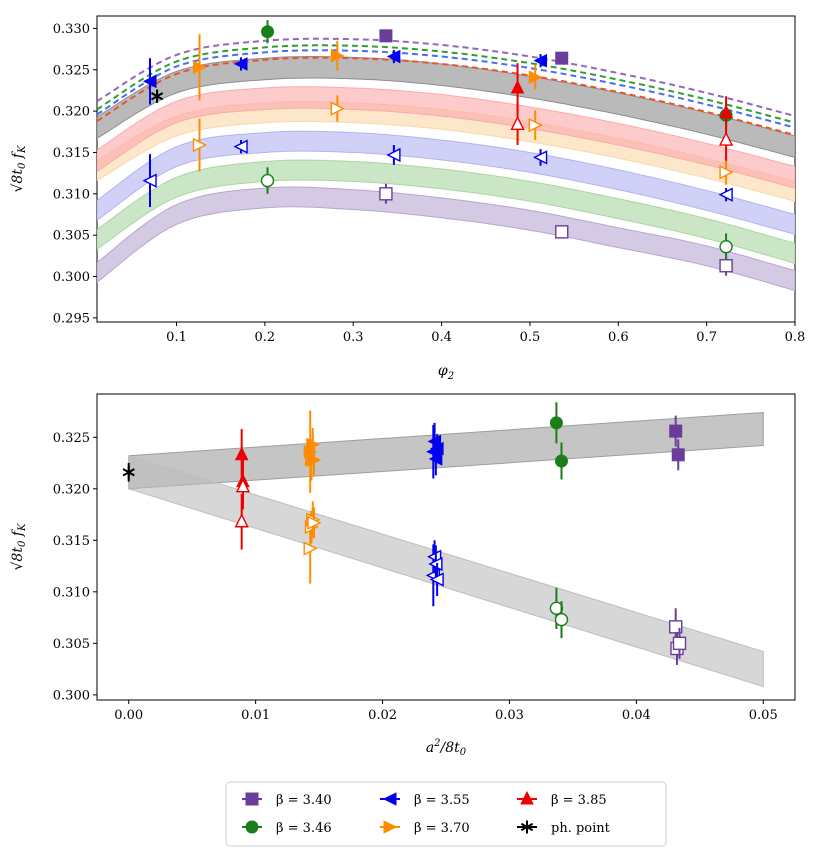  I want to click on legend-label: β = 3.85, so click(579, 800).